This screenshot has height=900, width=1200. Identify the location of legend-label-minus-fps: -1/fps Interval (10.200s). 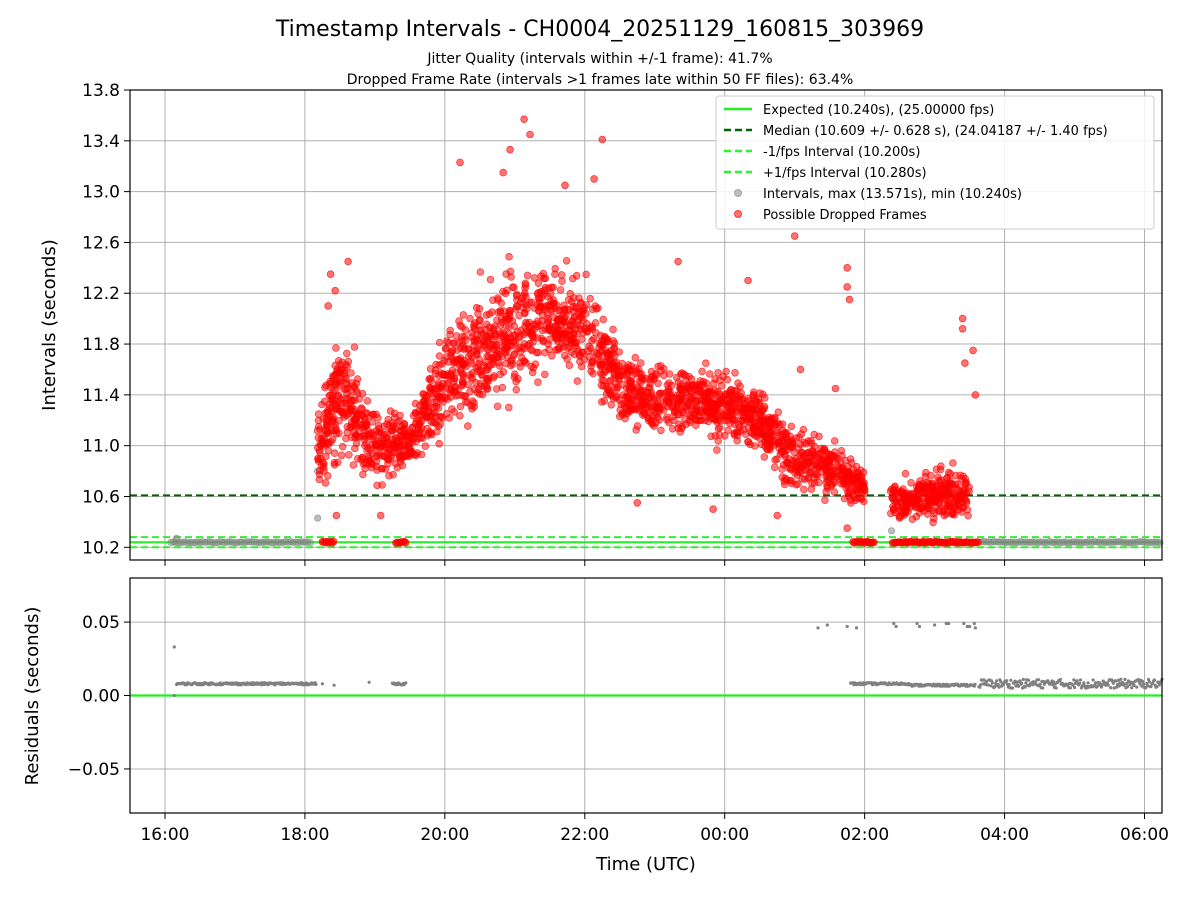
(841, 152).